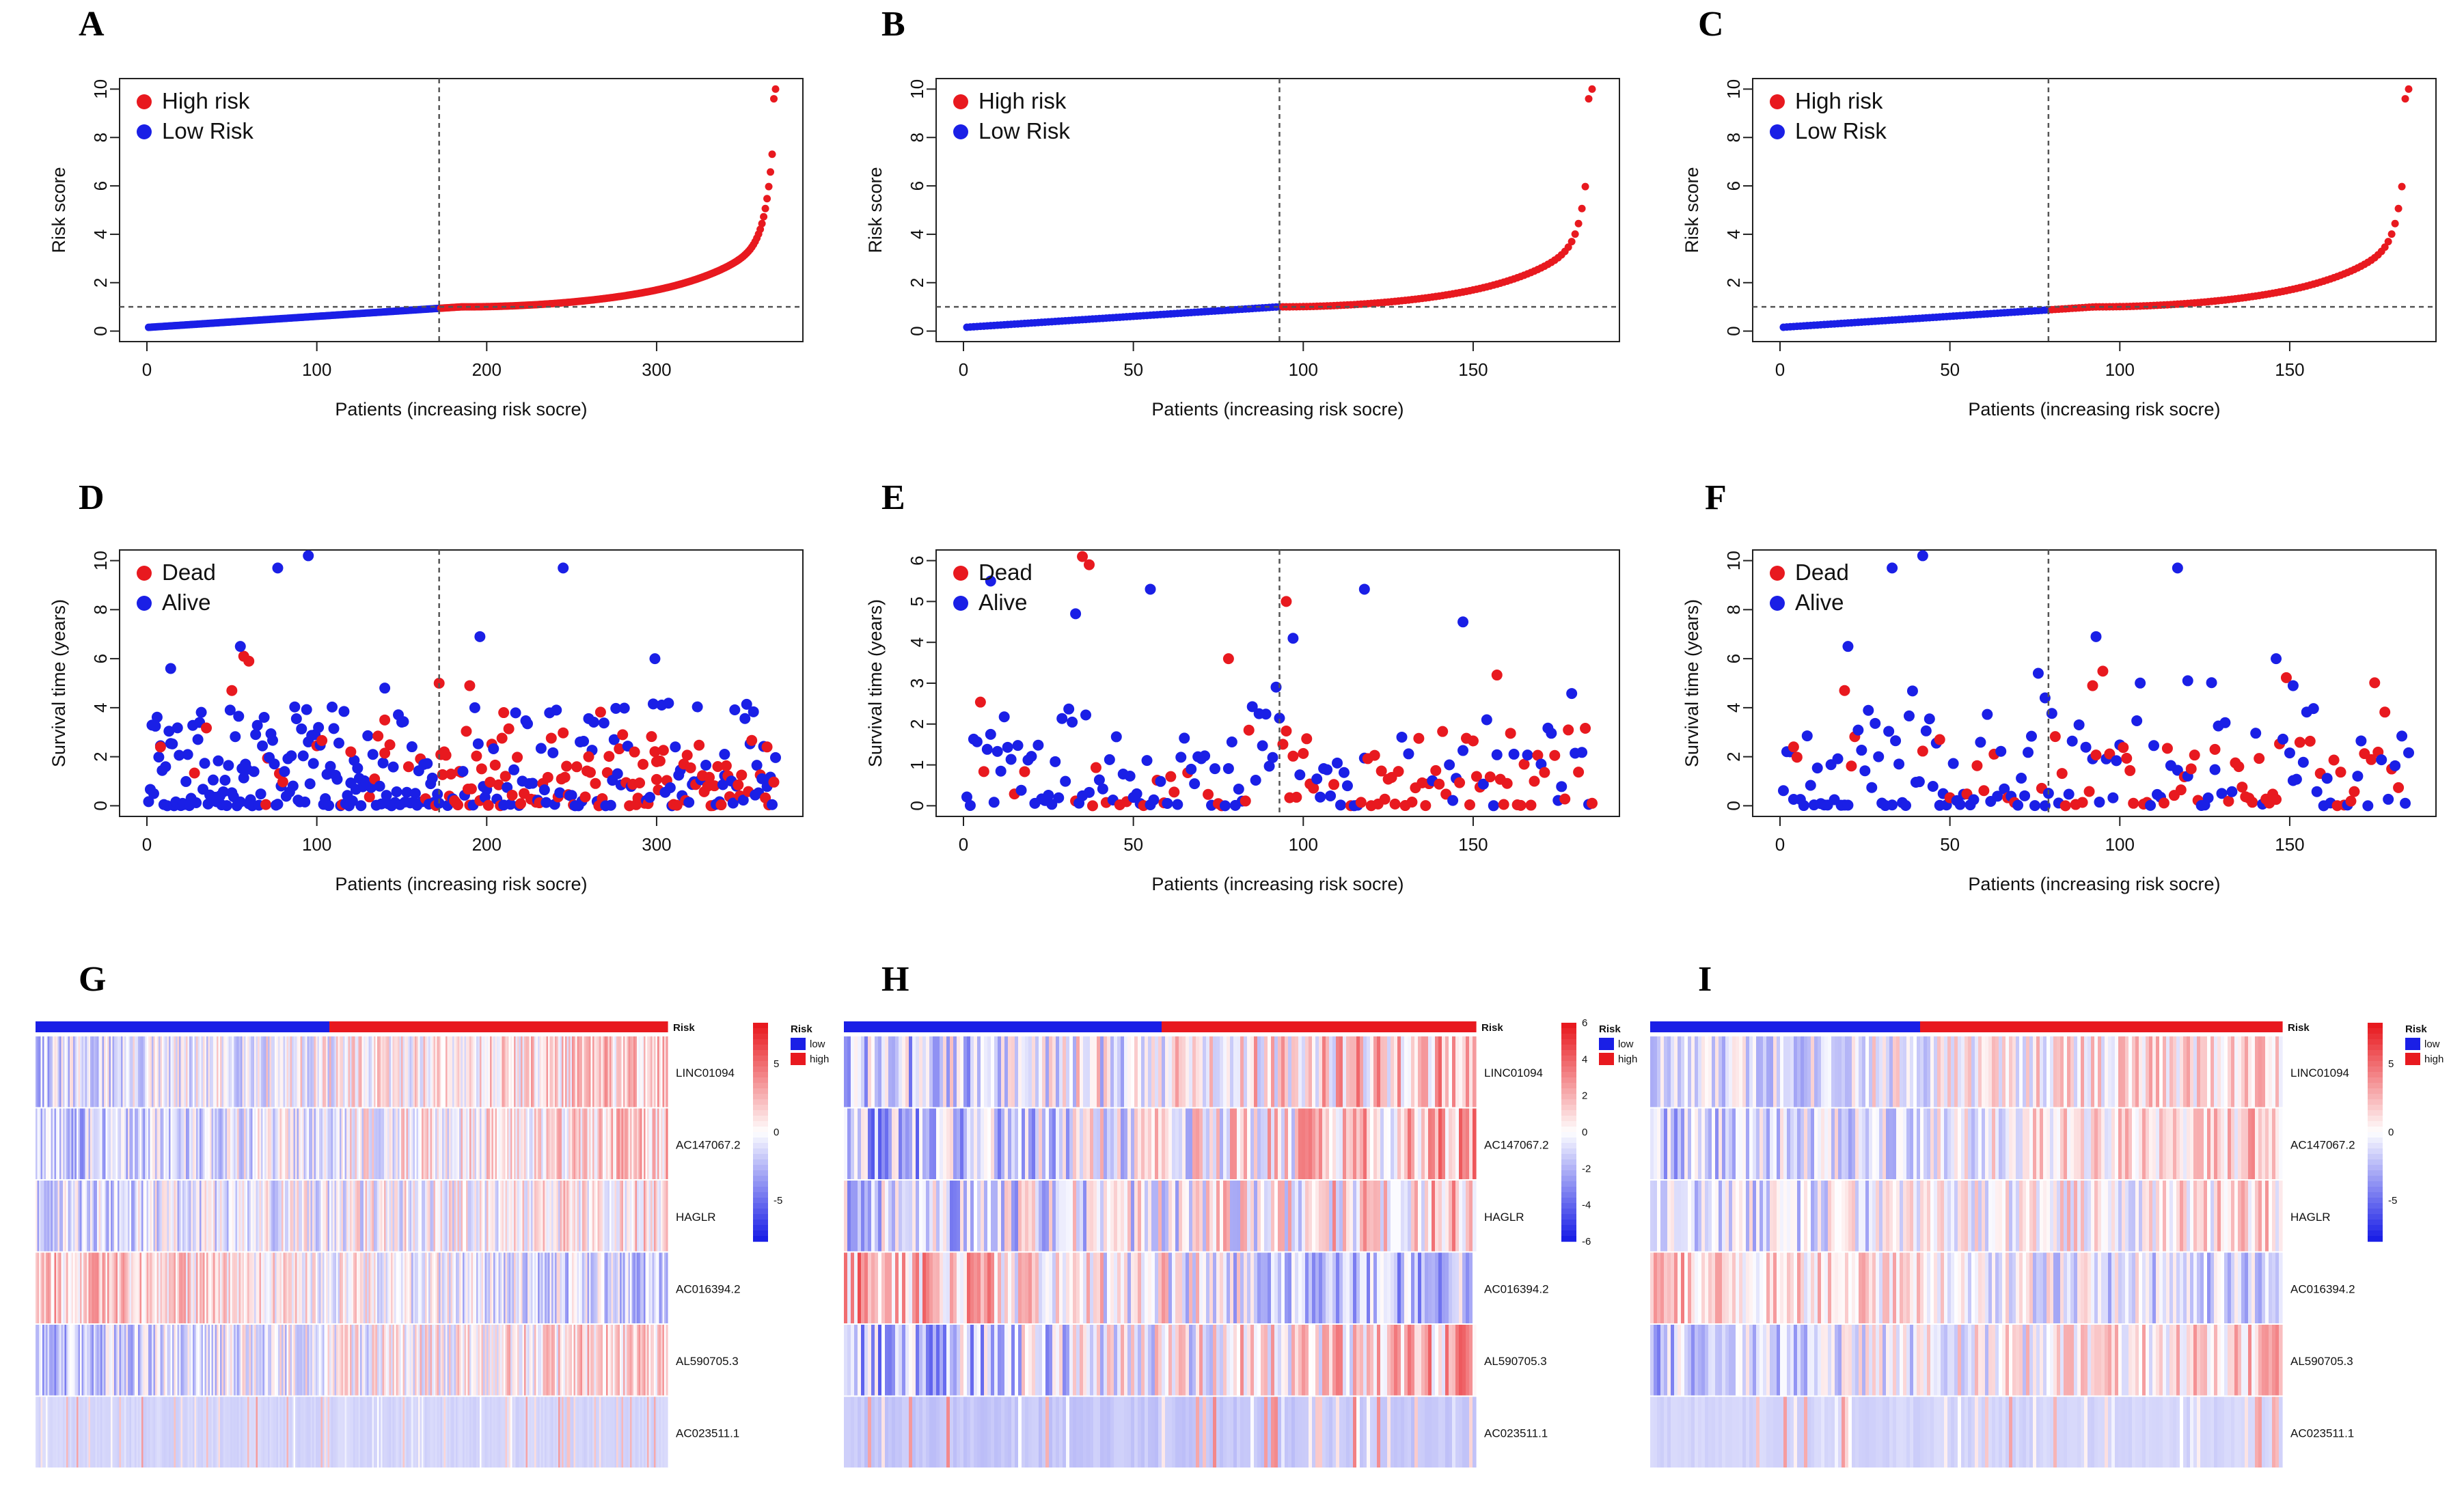 This screenshot has width=2464, height=1488. Describe the element at coordinates (656, 369) in the screenshot. I see `x-tick-label-A-3: 300` at that location.